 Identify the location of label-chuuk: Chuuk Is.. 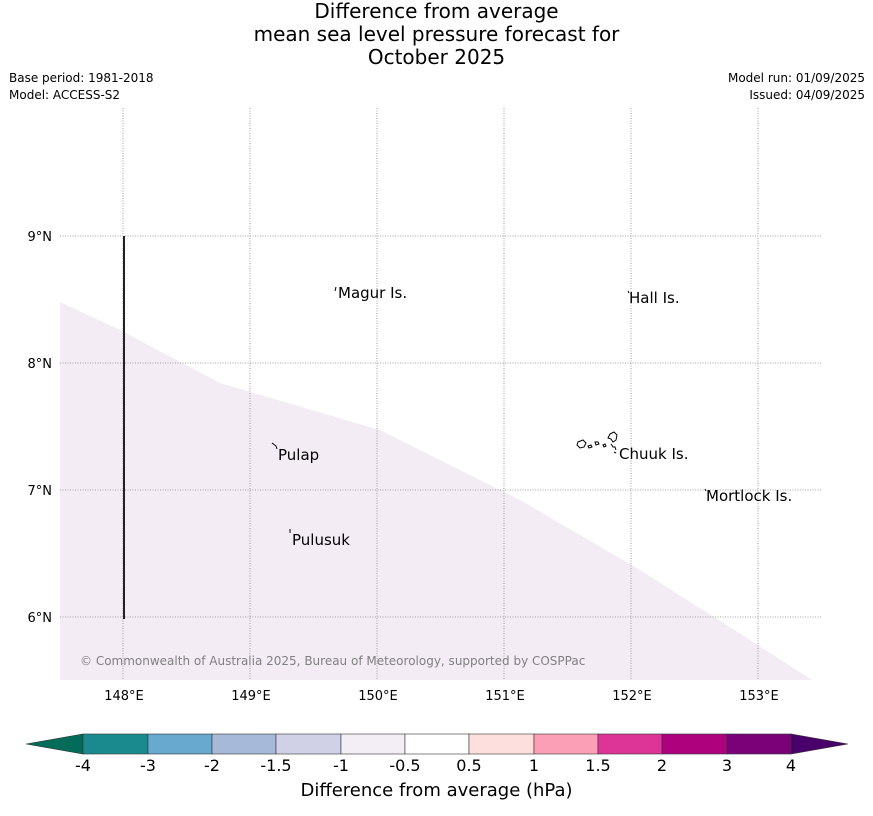
(653, 454).